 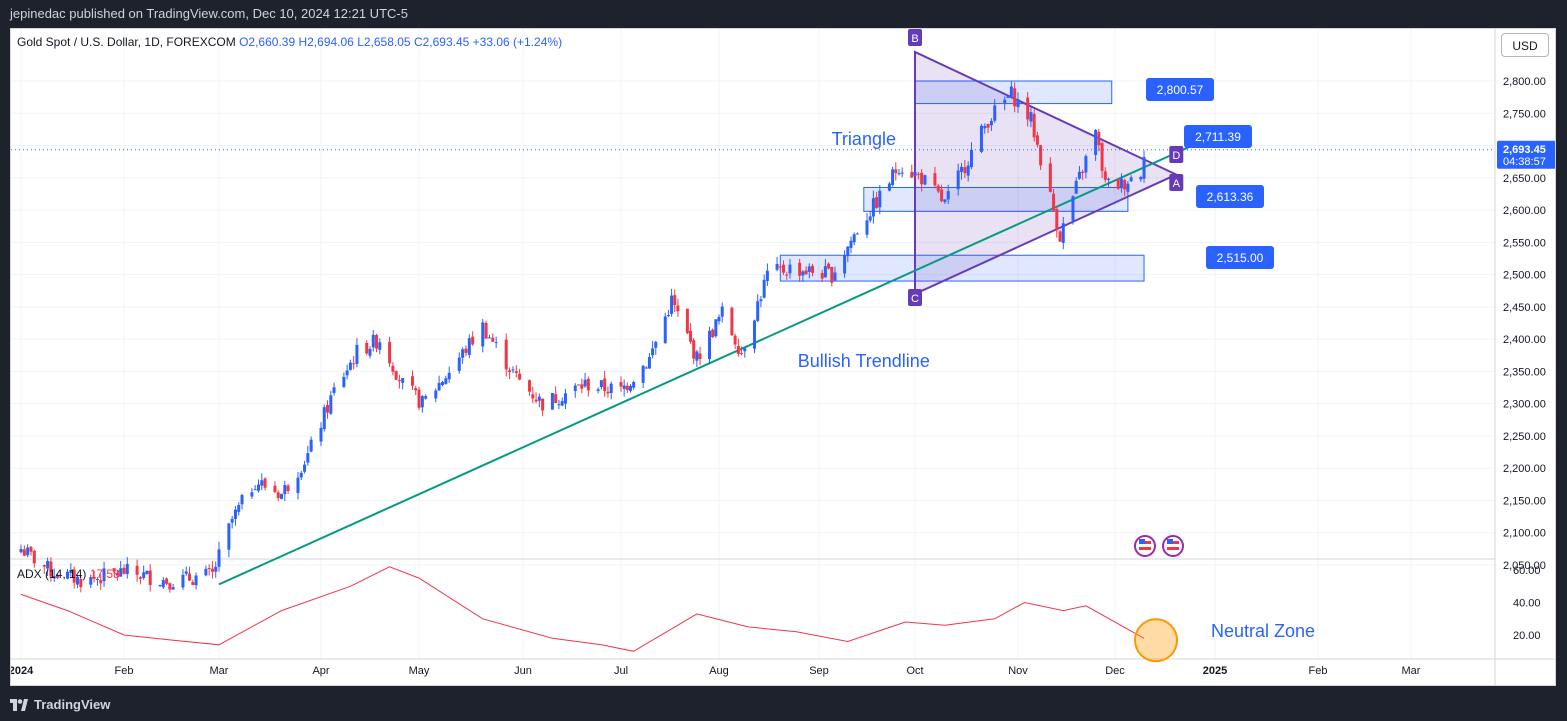 What do you see at coordinates (1115, 671) in the screenshot?
I see `time-tick-label: Dec` at bounding box center [1115, 671].